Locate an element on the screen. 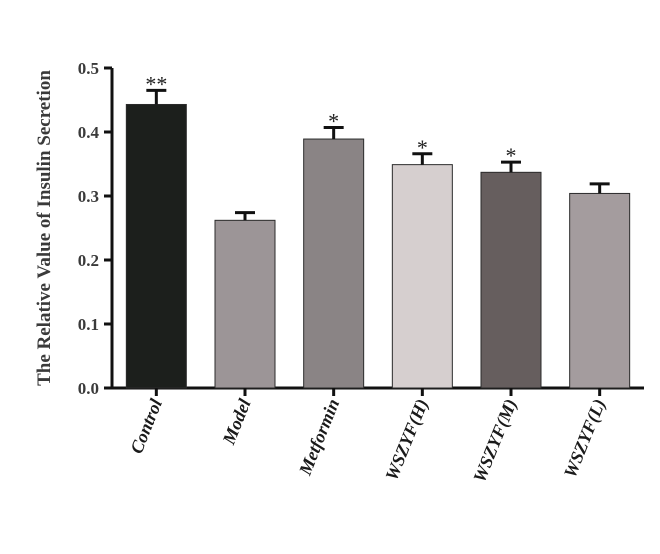 The width and height of the screenshot is (660, 554). bar-model is located at coordinates (245, 304).